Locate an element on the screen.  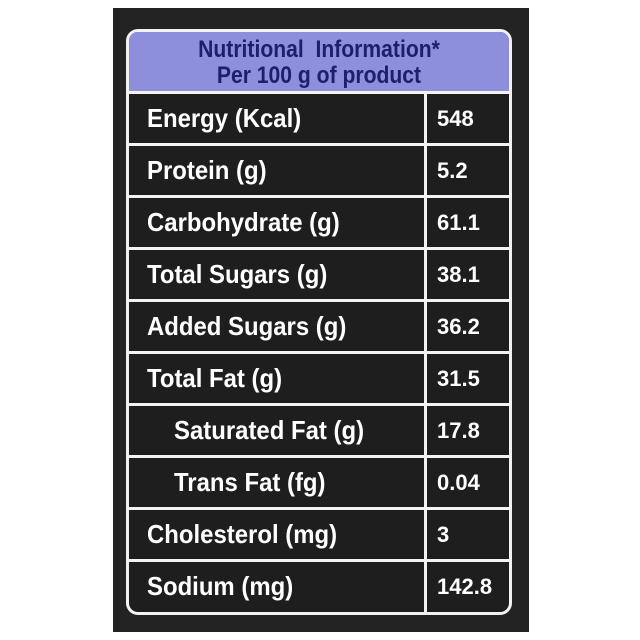
nutrient-cell: Sodium (mg) is located at coordinates (278, 587).